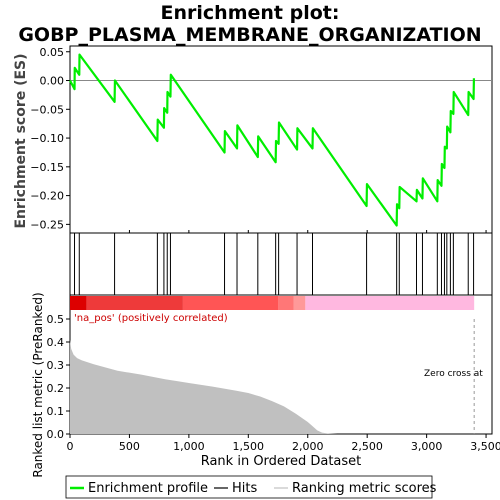 The height and width of the screenshot is (500, 500). Describe the element at coordinates (21, 140) in the screenshot. I see `es-y-axis-label: Enrichment score (ES)` at that location.